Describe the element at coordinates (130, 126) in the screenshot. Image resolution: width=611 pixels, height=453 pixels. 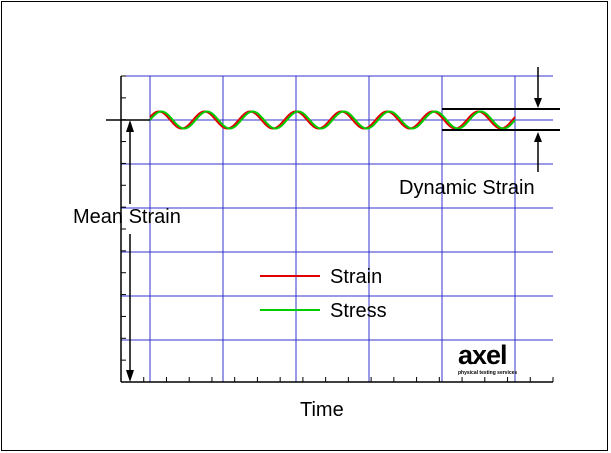
I see `mean-strain-arrowhead-up` at that location.